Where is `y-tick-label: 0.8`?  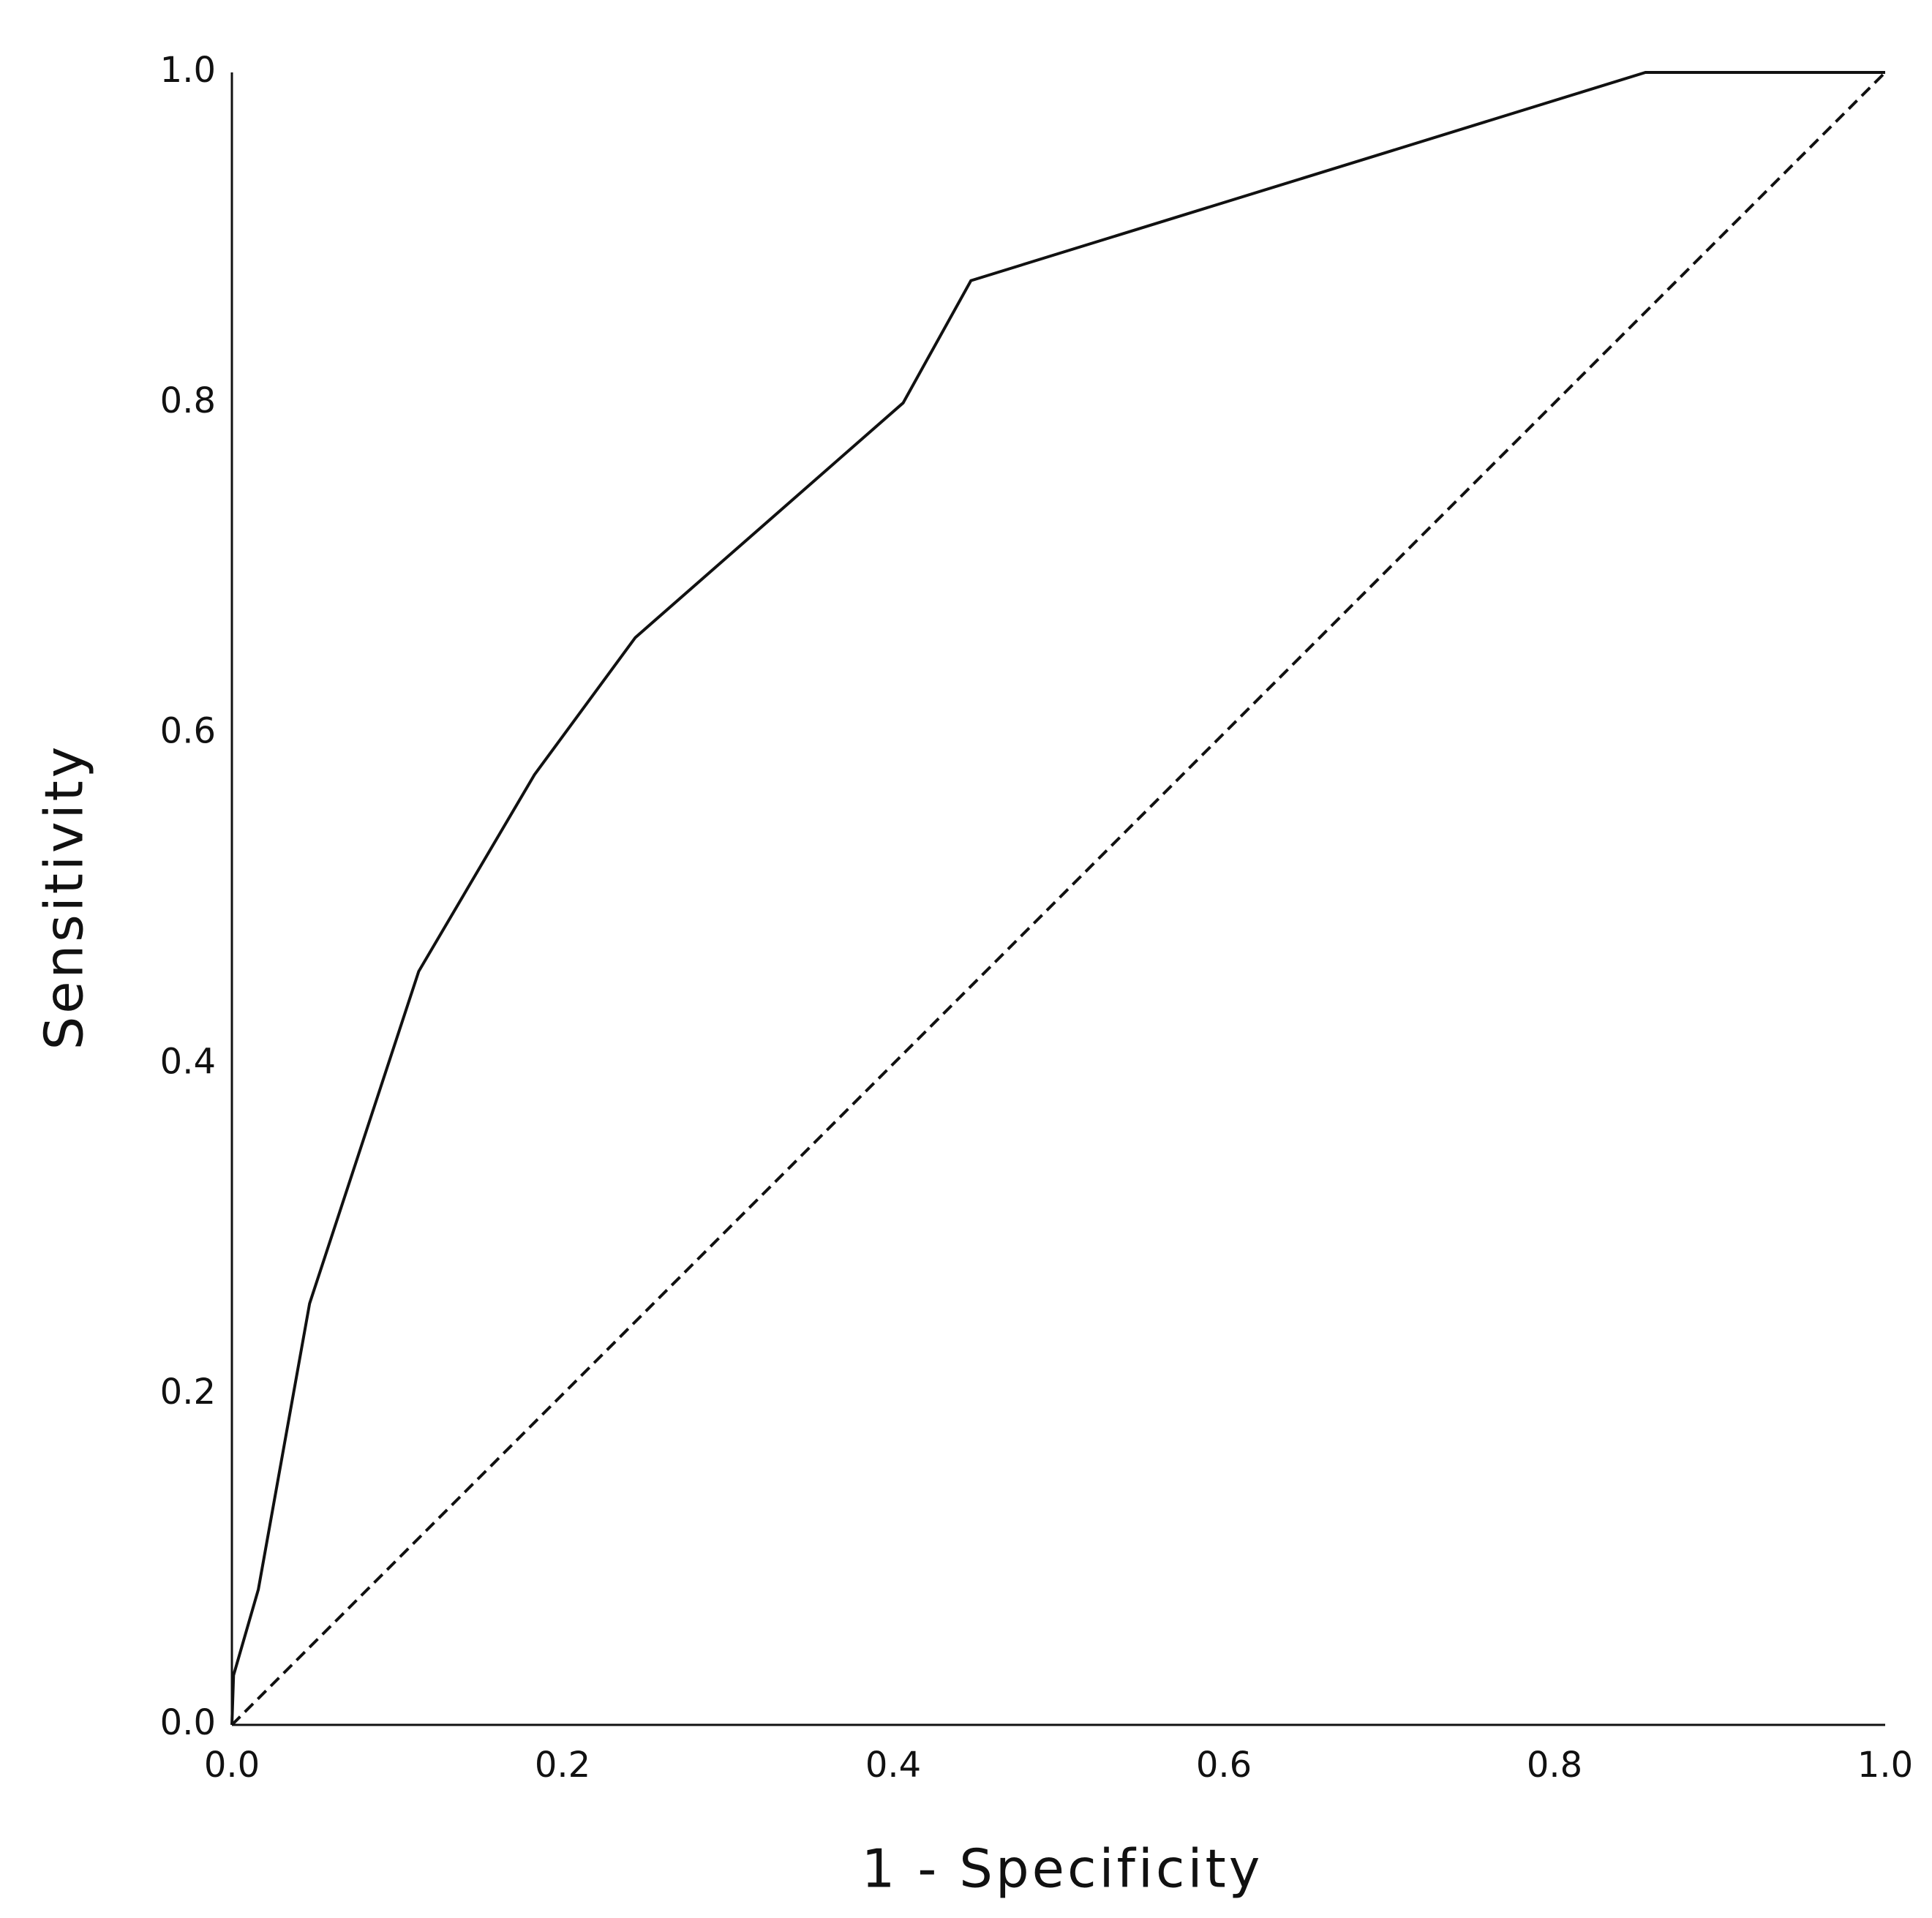
y-tick-label: 0.8 is located at coordinates (188, 400).